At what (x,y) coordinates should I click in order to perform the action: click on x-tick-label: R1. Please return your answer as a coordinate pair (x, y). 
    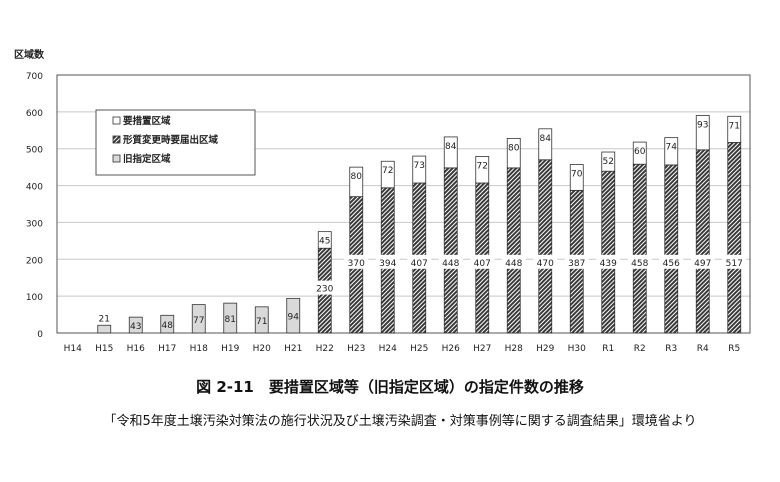
    Looking at the image, I should click on (608, 349).